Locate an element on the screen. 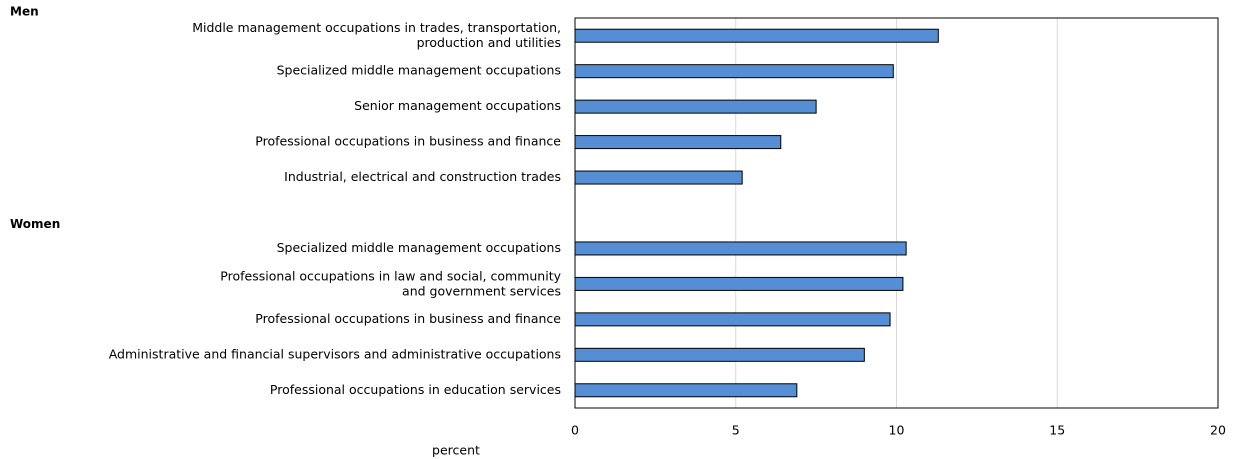  x-tick-label: 5 is located at coordinates (736, 430).